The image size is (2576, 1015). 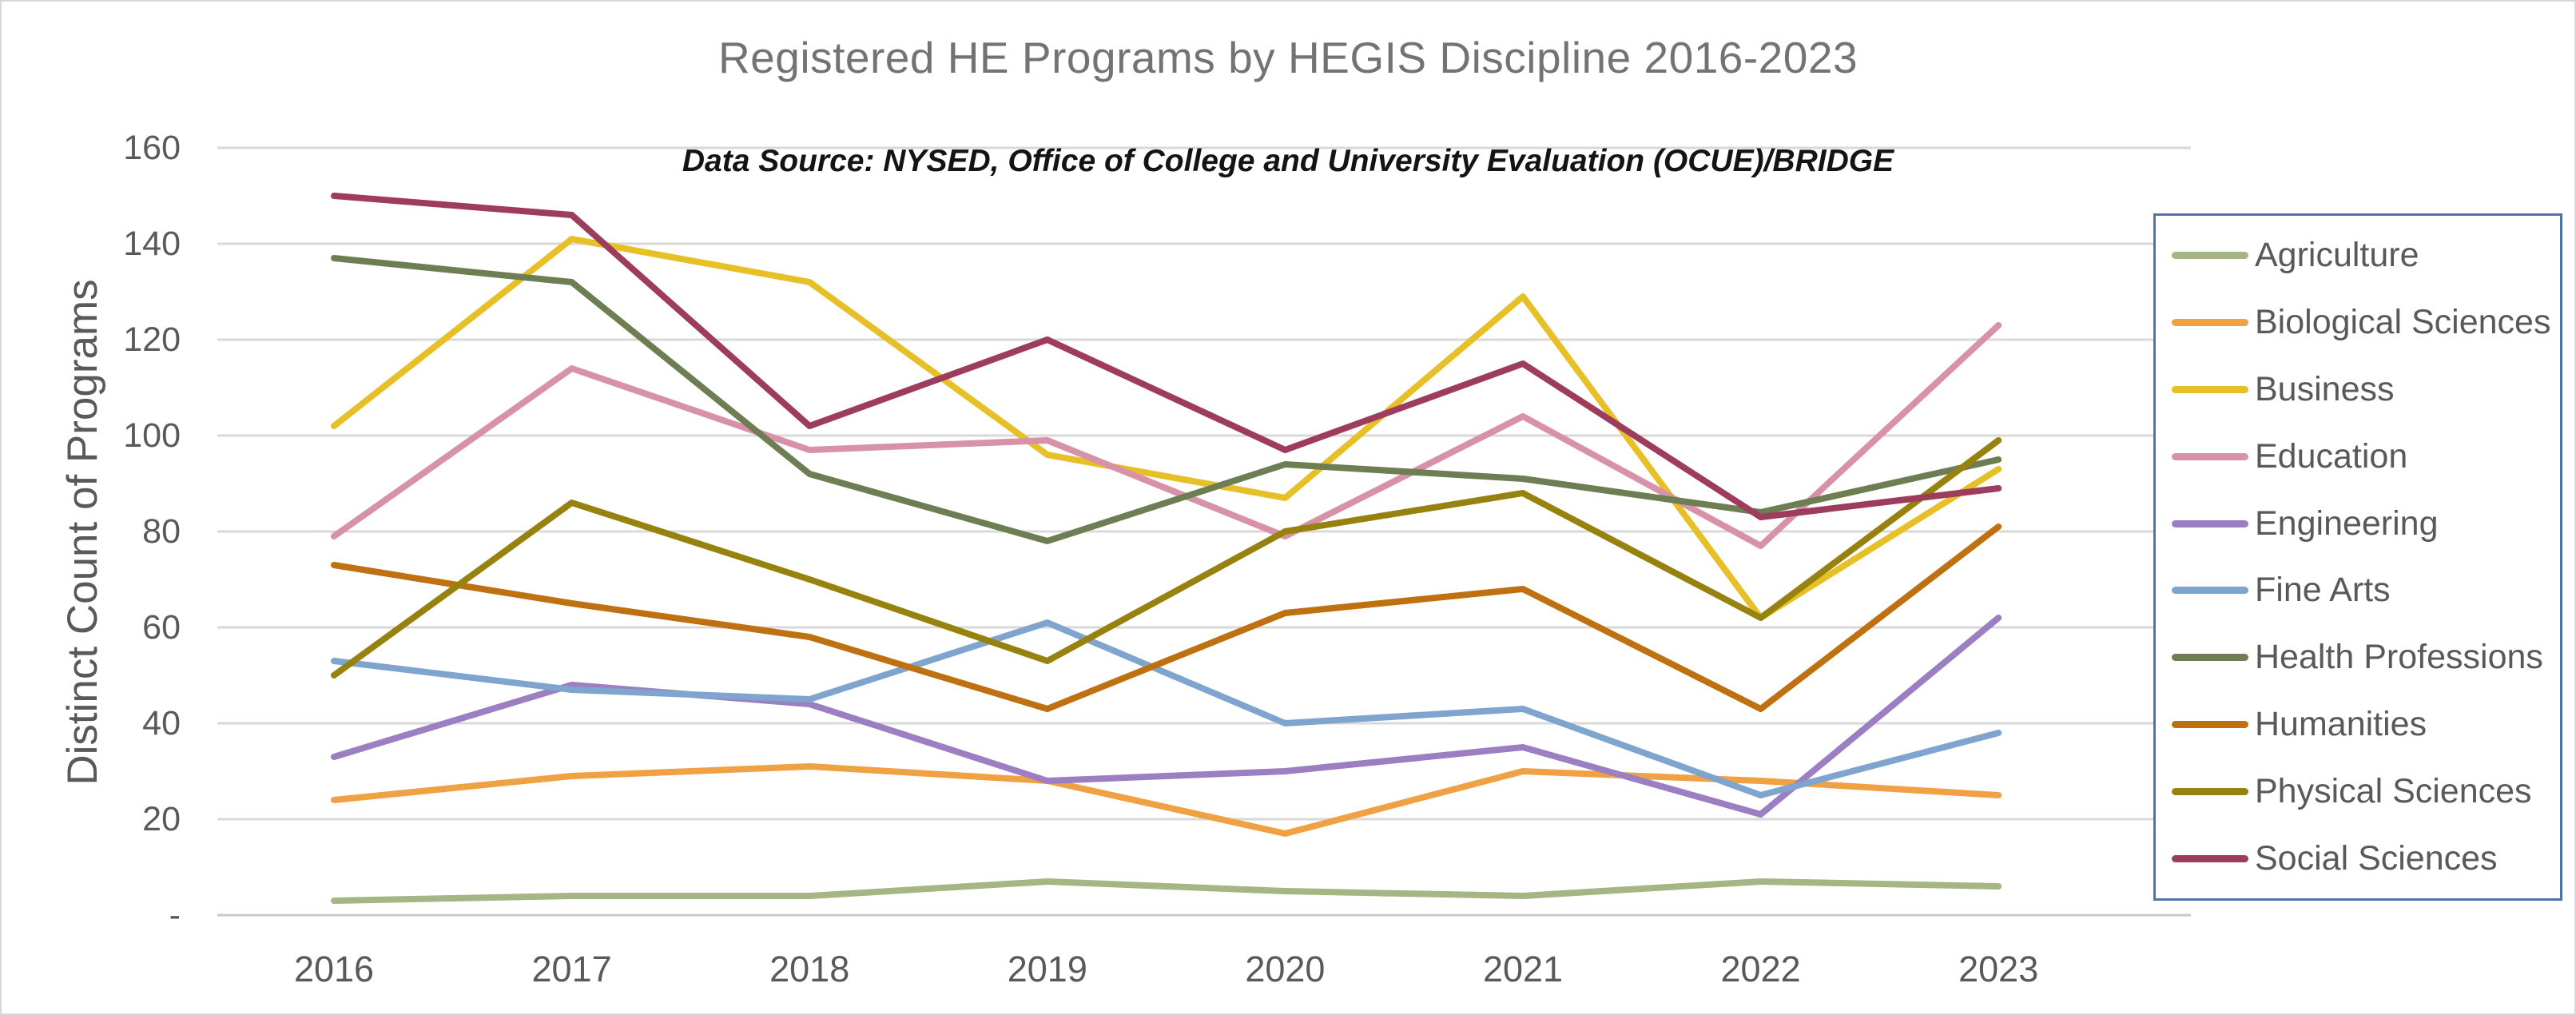 I want to click on legend-item-social-sciences: Social Sciences, so click(x=2358, y=858).